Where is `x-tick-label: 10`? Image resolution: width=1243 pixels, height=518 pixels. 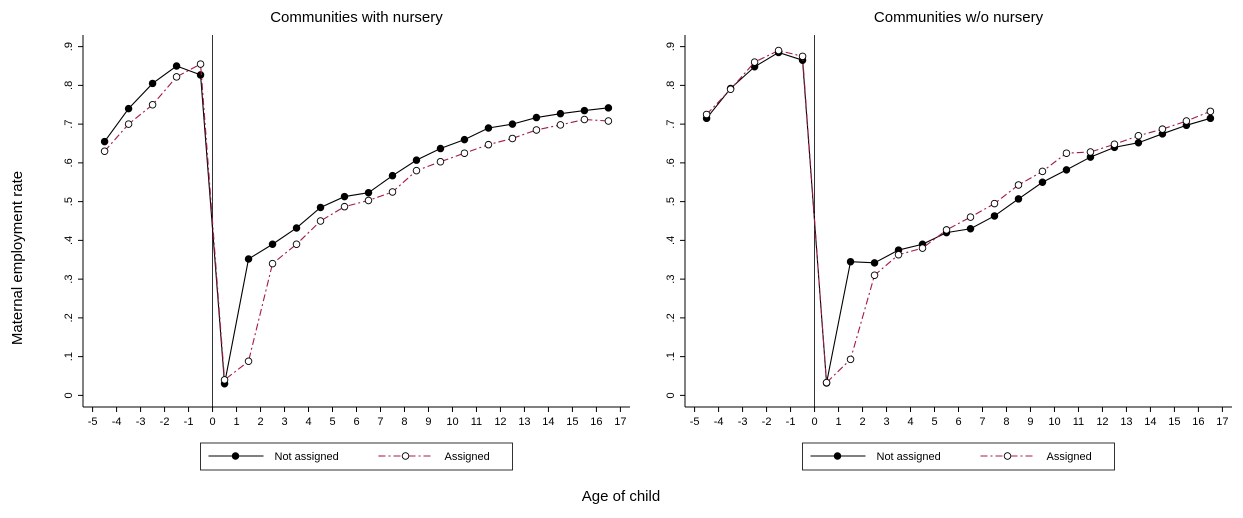
x-tick-label: 10 is located at coordinates (452, 422).